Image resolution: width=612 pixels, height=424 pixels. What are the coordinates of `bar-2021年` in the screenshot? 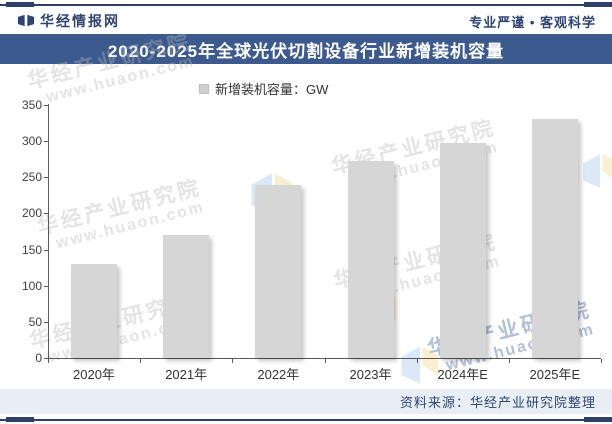 It's located at (186, 296).